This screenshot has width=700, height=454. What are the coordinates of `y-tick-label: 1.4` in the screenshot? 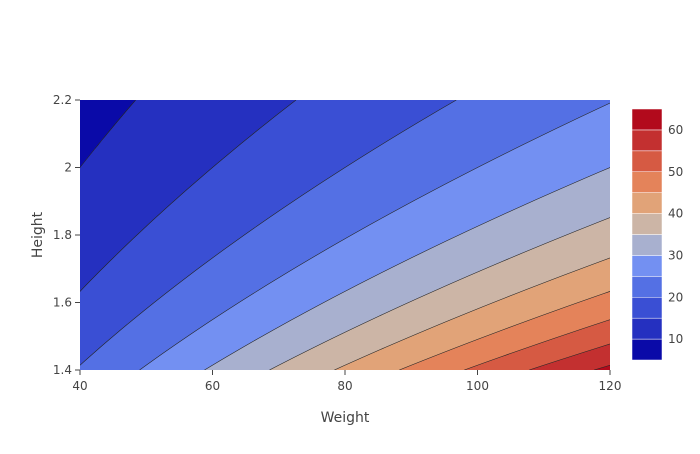 It's located at (62, 370).